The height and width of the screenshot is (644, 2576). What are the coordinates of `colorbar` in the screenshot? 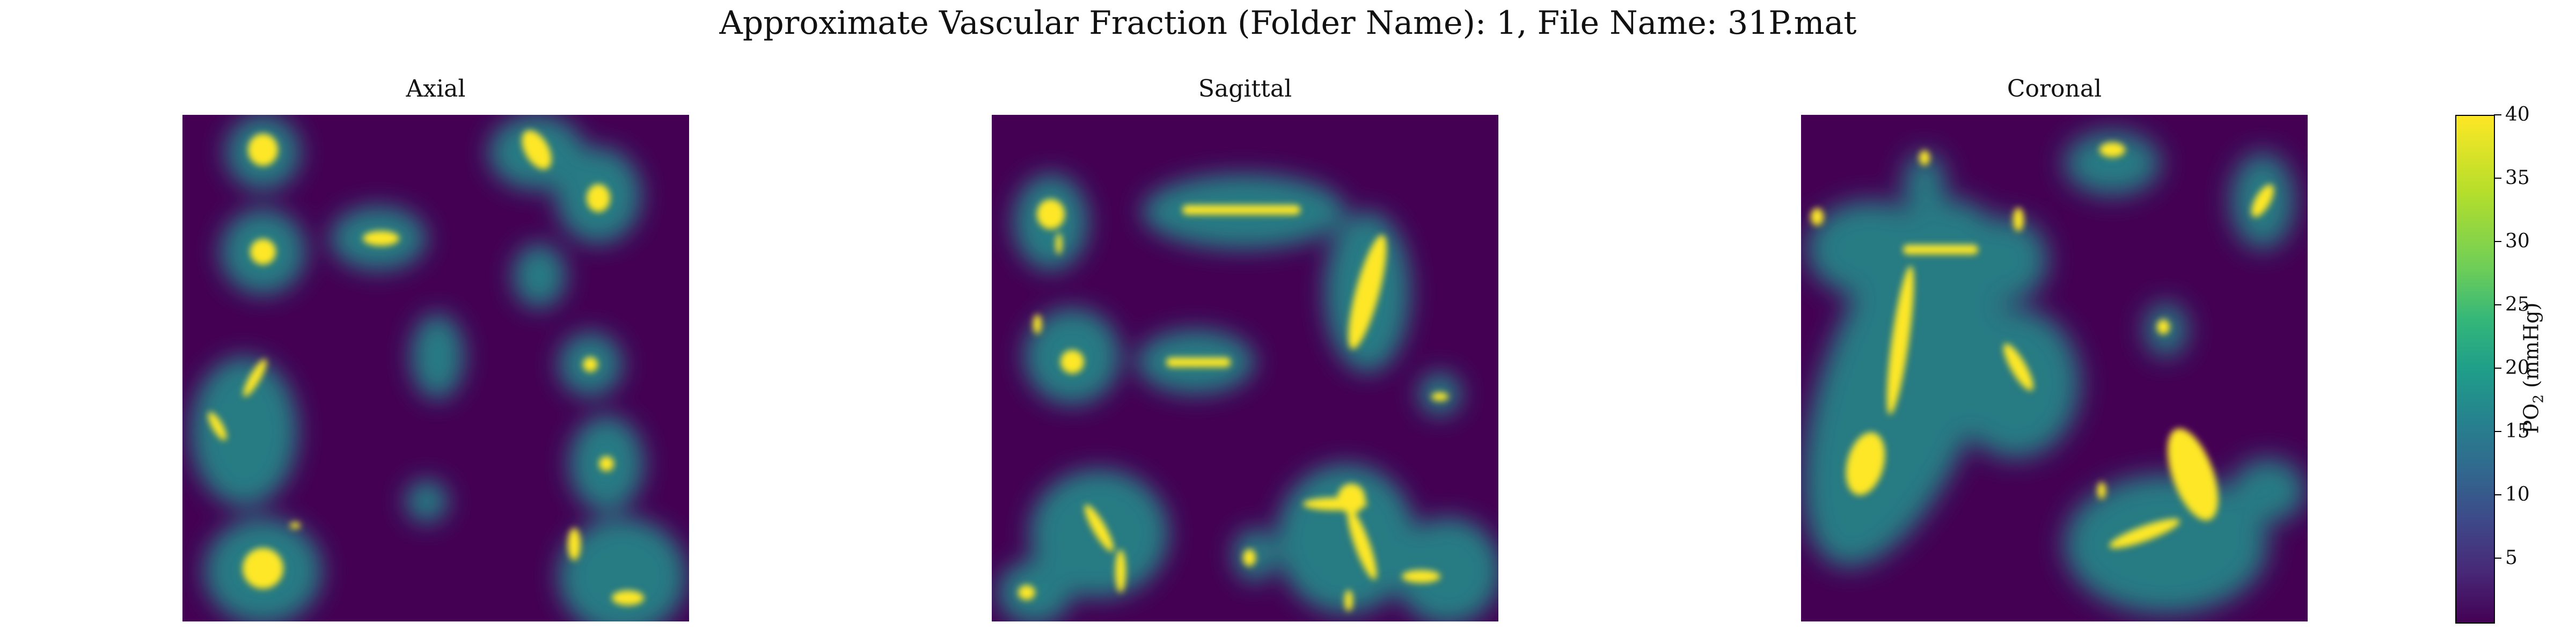 It's located at (2475, 369).